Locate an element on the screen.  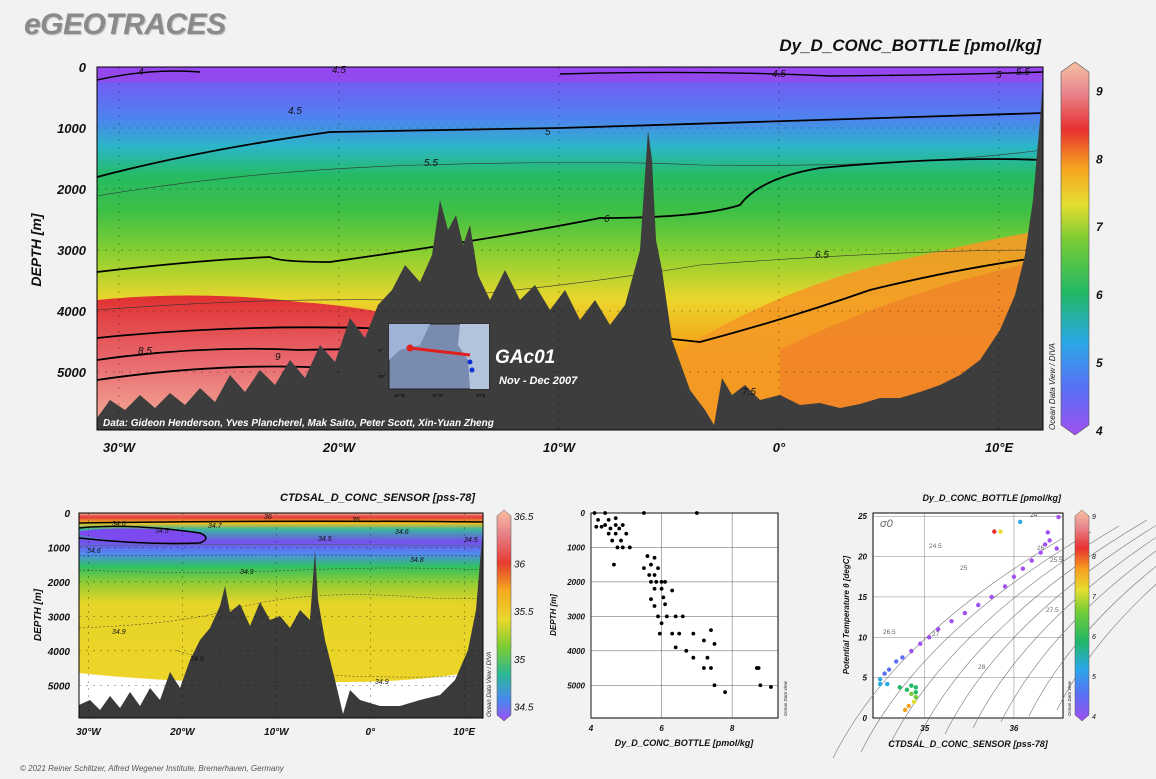
salinity-y-ticks: 0 1000 2000 3000 4000 5000 is located at coordinates (59, 600).